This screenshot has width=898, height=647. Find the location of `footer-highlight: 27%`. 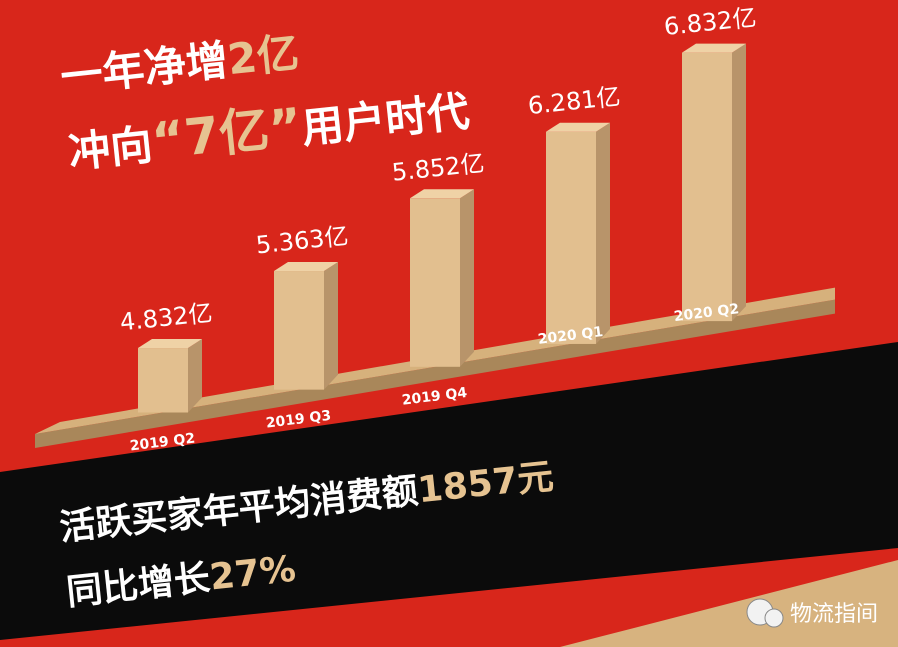

footer-highlight: 27% is located at coordinates (253, 574).